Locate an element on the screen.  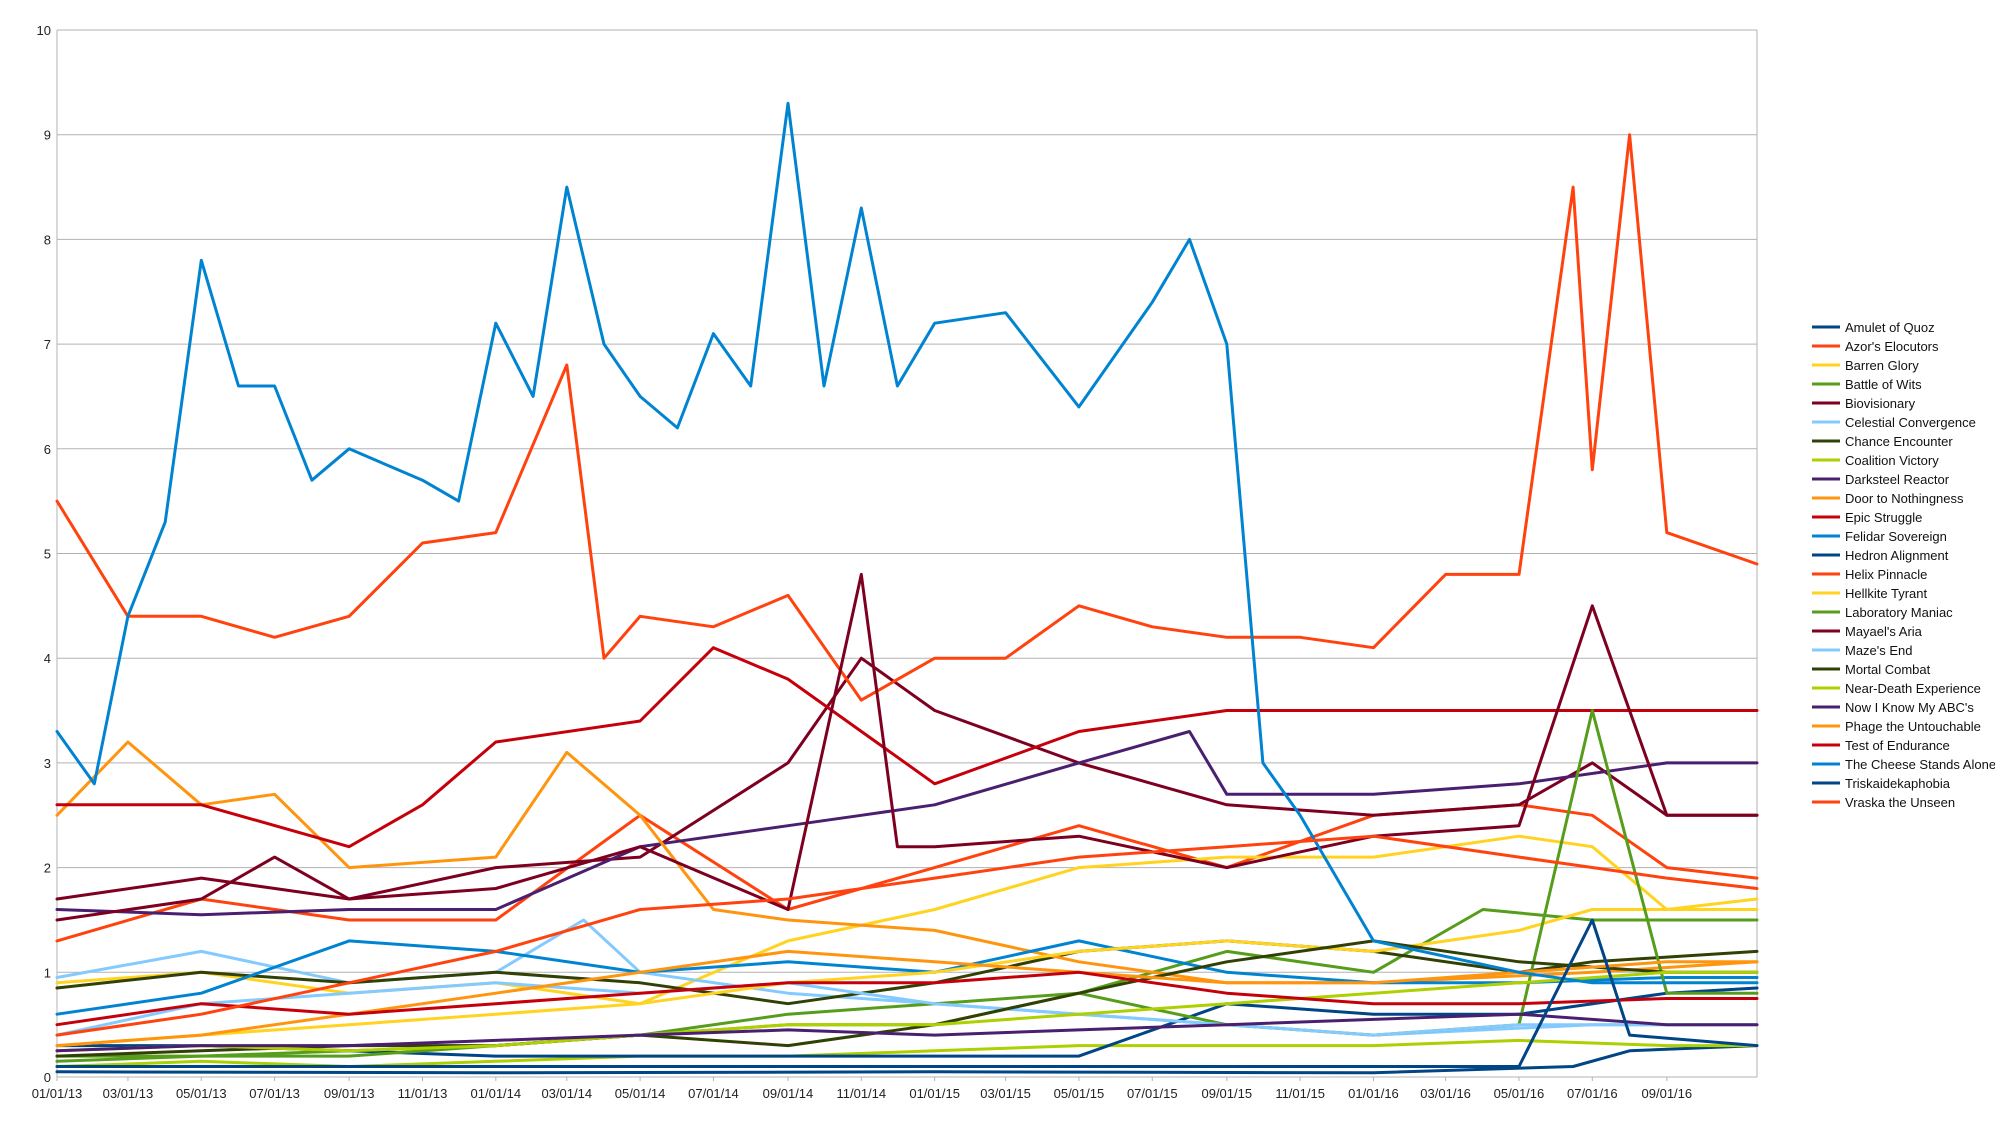
legend-label: Triskaidekaphobia is located at coordinates (1898, 783).